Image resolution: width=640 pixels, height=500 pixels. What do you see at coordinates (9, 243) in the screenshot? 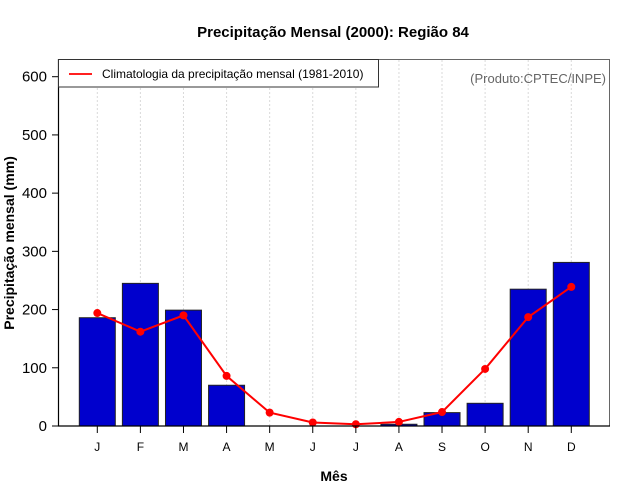
I see `y-axis-label: Precipitação mensal (mm)` at bounding box center [9, 243].